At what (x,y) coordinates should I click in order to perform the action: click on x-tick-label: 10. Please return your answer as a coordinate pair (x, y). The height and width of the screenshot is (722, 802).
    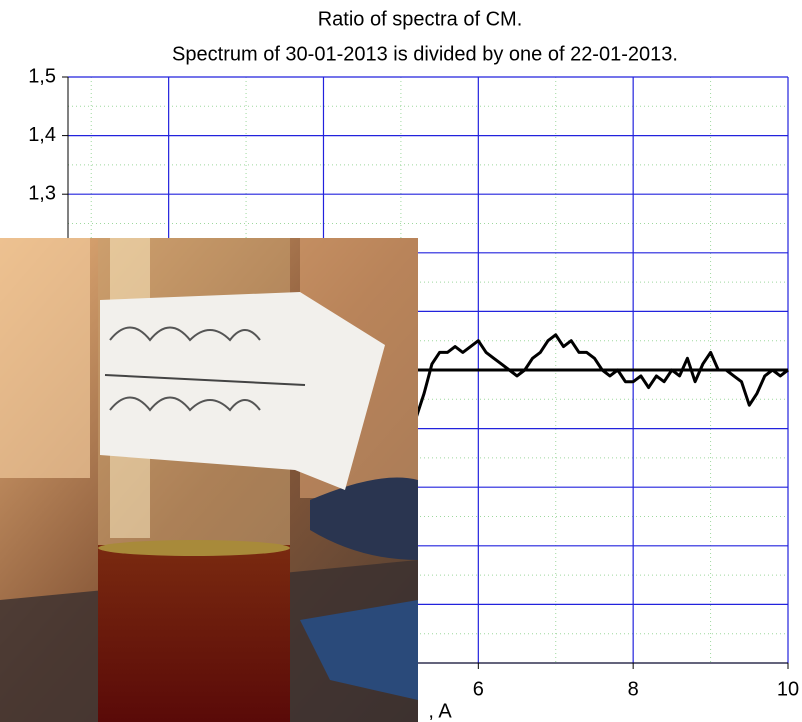
    Looking at the image, I should click on (788, 689).